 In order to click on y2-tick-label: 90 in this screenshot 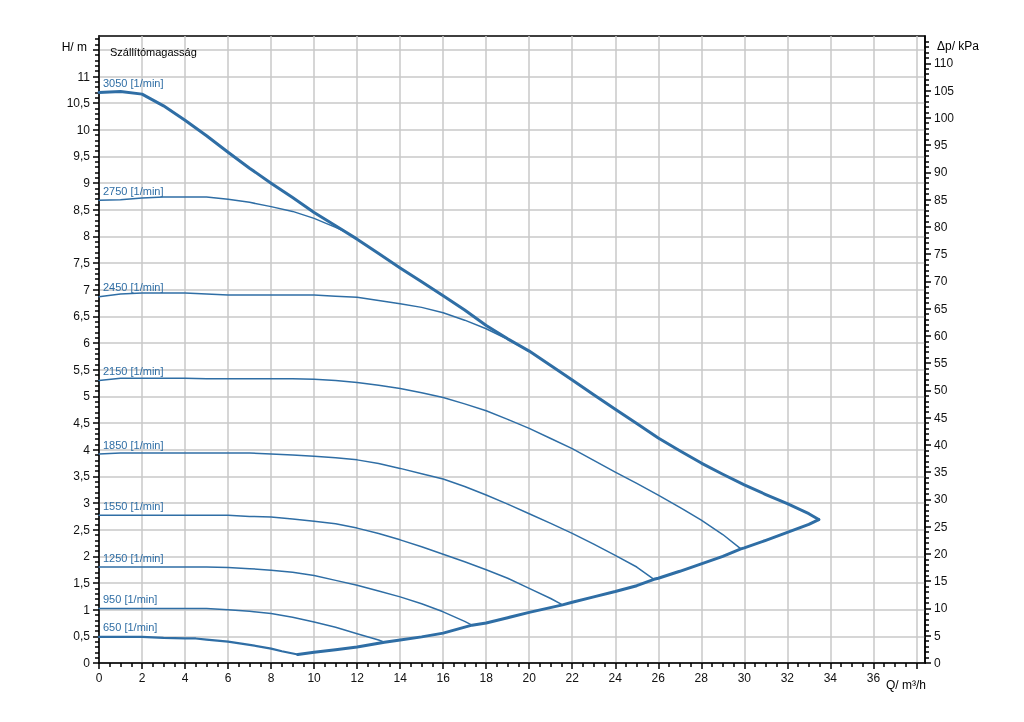, I will do `click(941, 172)`.